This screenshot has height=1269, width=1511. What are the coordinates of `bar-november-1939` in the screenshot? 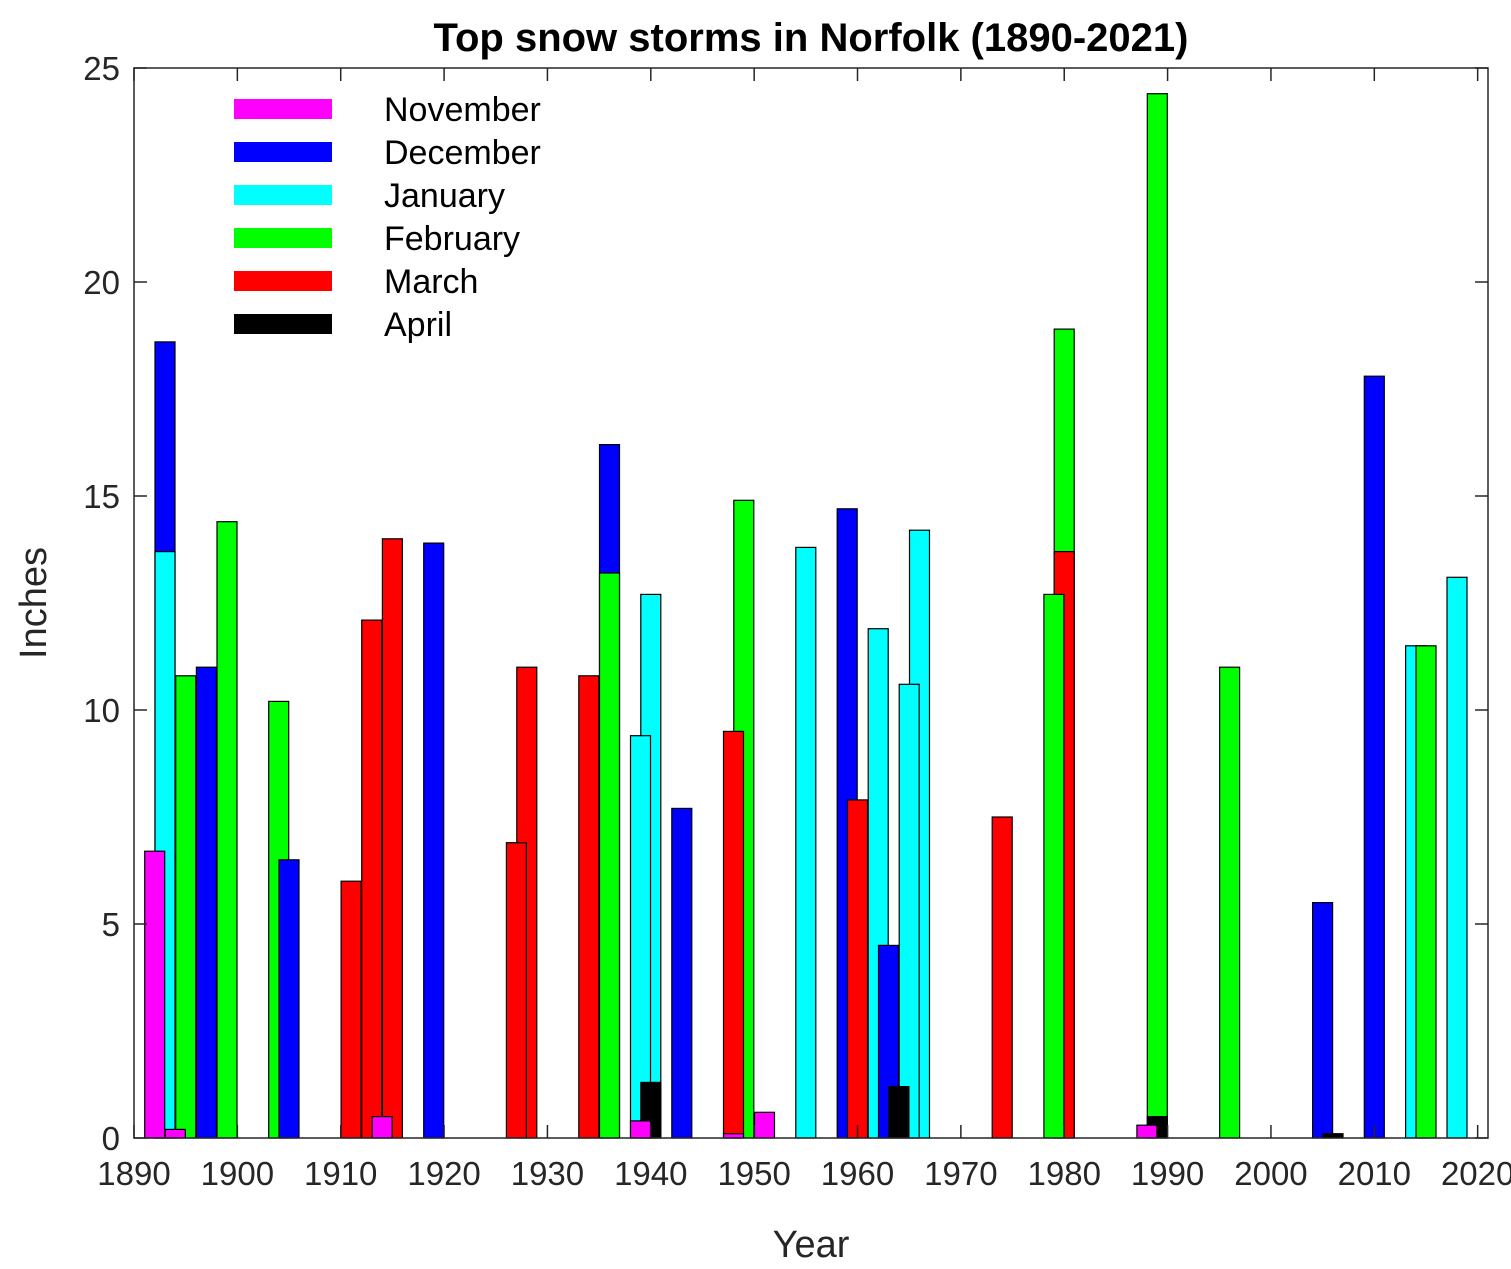 It's located at (640, 1129).